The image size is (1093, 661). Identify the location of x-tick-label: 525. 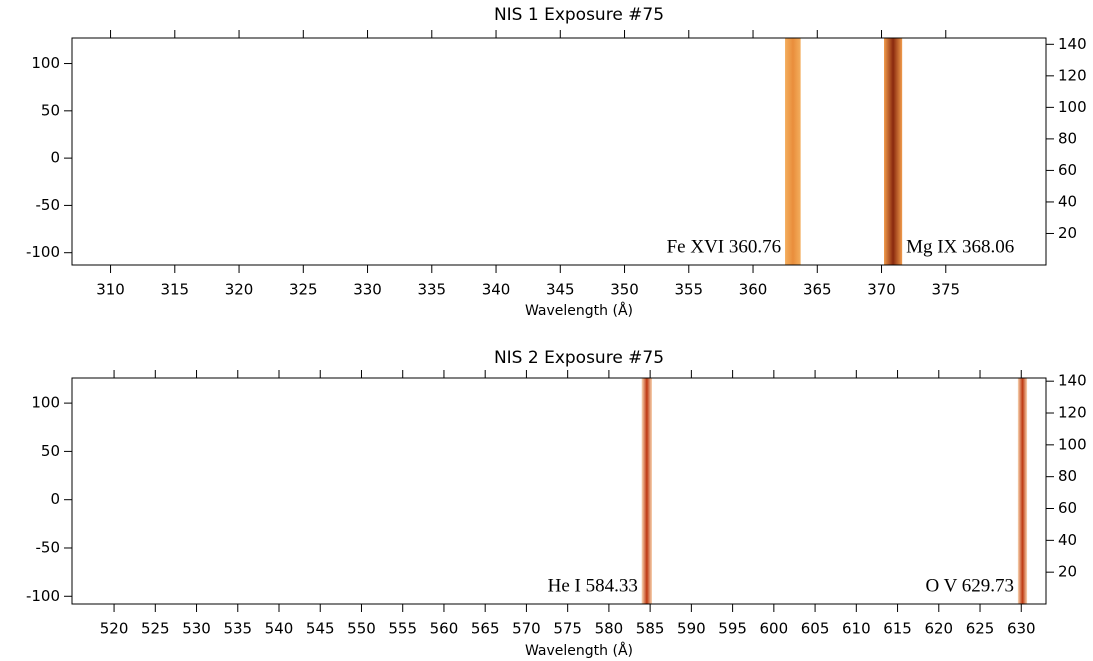
(155, 629).